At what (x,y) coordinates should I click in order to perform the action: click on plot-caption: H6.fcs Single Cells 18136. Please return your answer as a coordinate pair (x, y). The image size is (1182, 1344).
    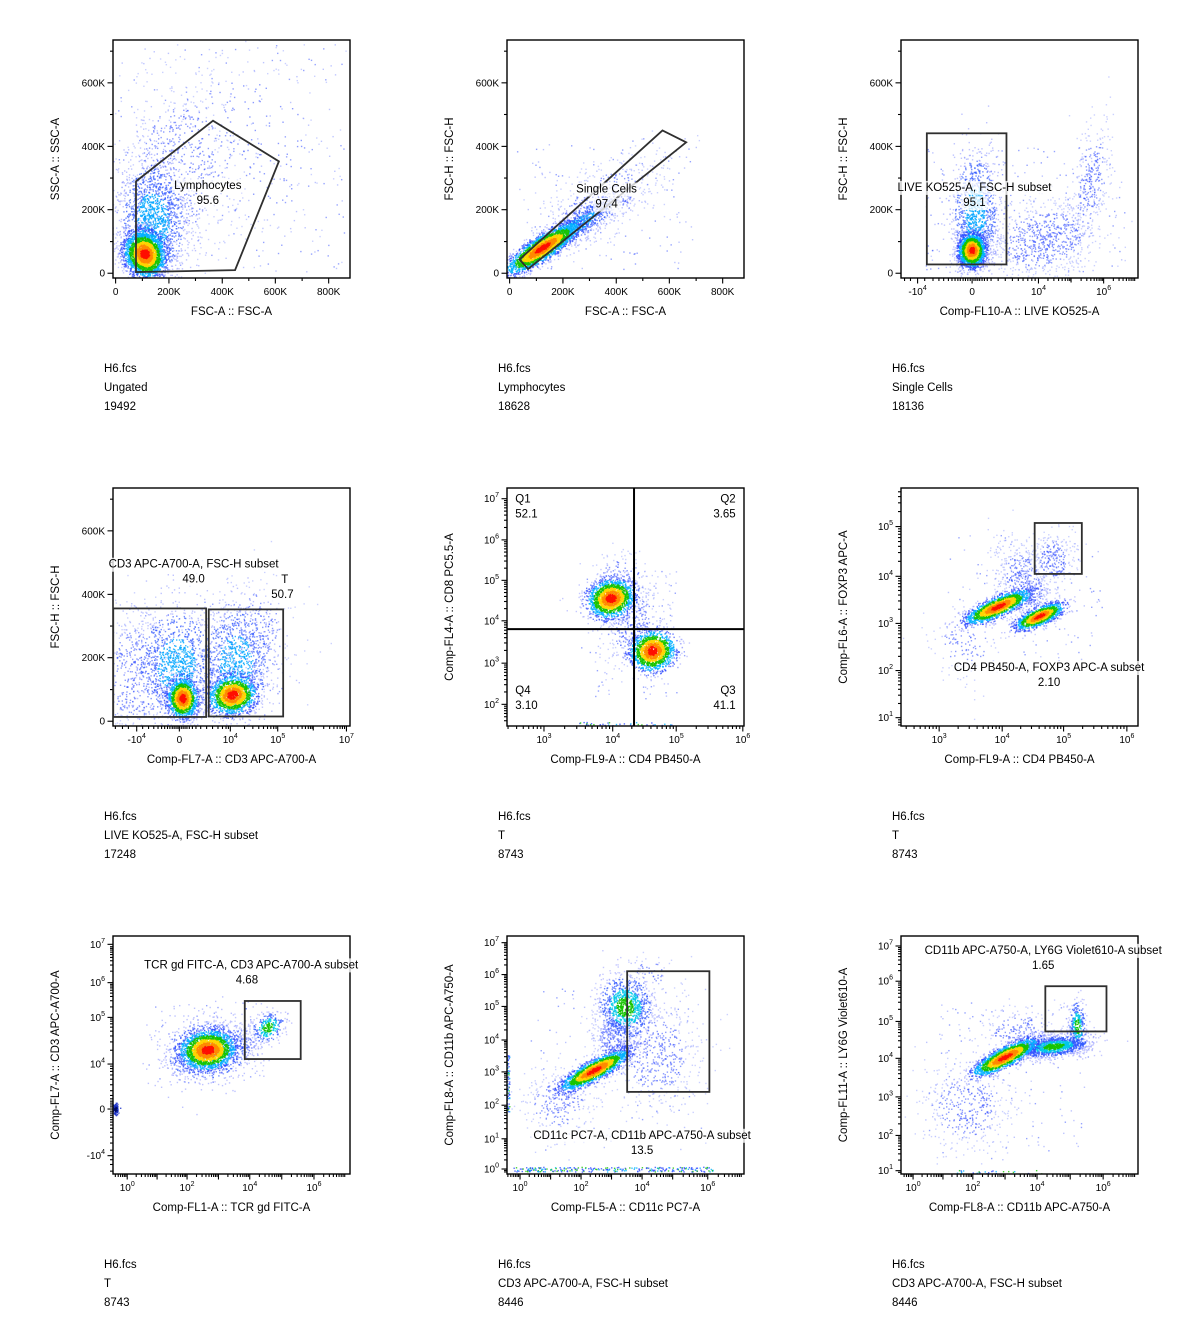
    Looking at the image, I should click on (922, 388).